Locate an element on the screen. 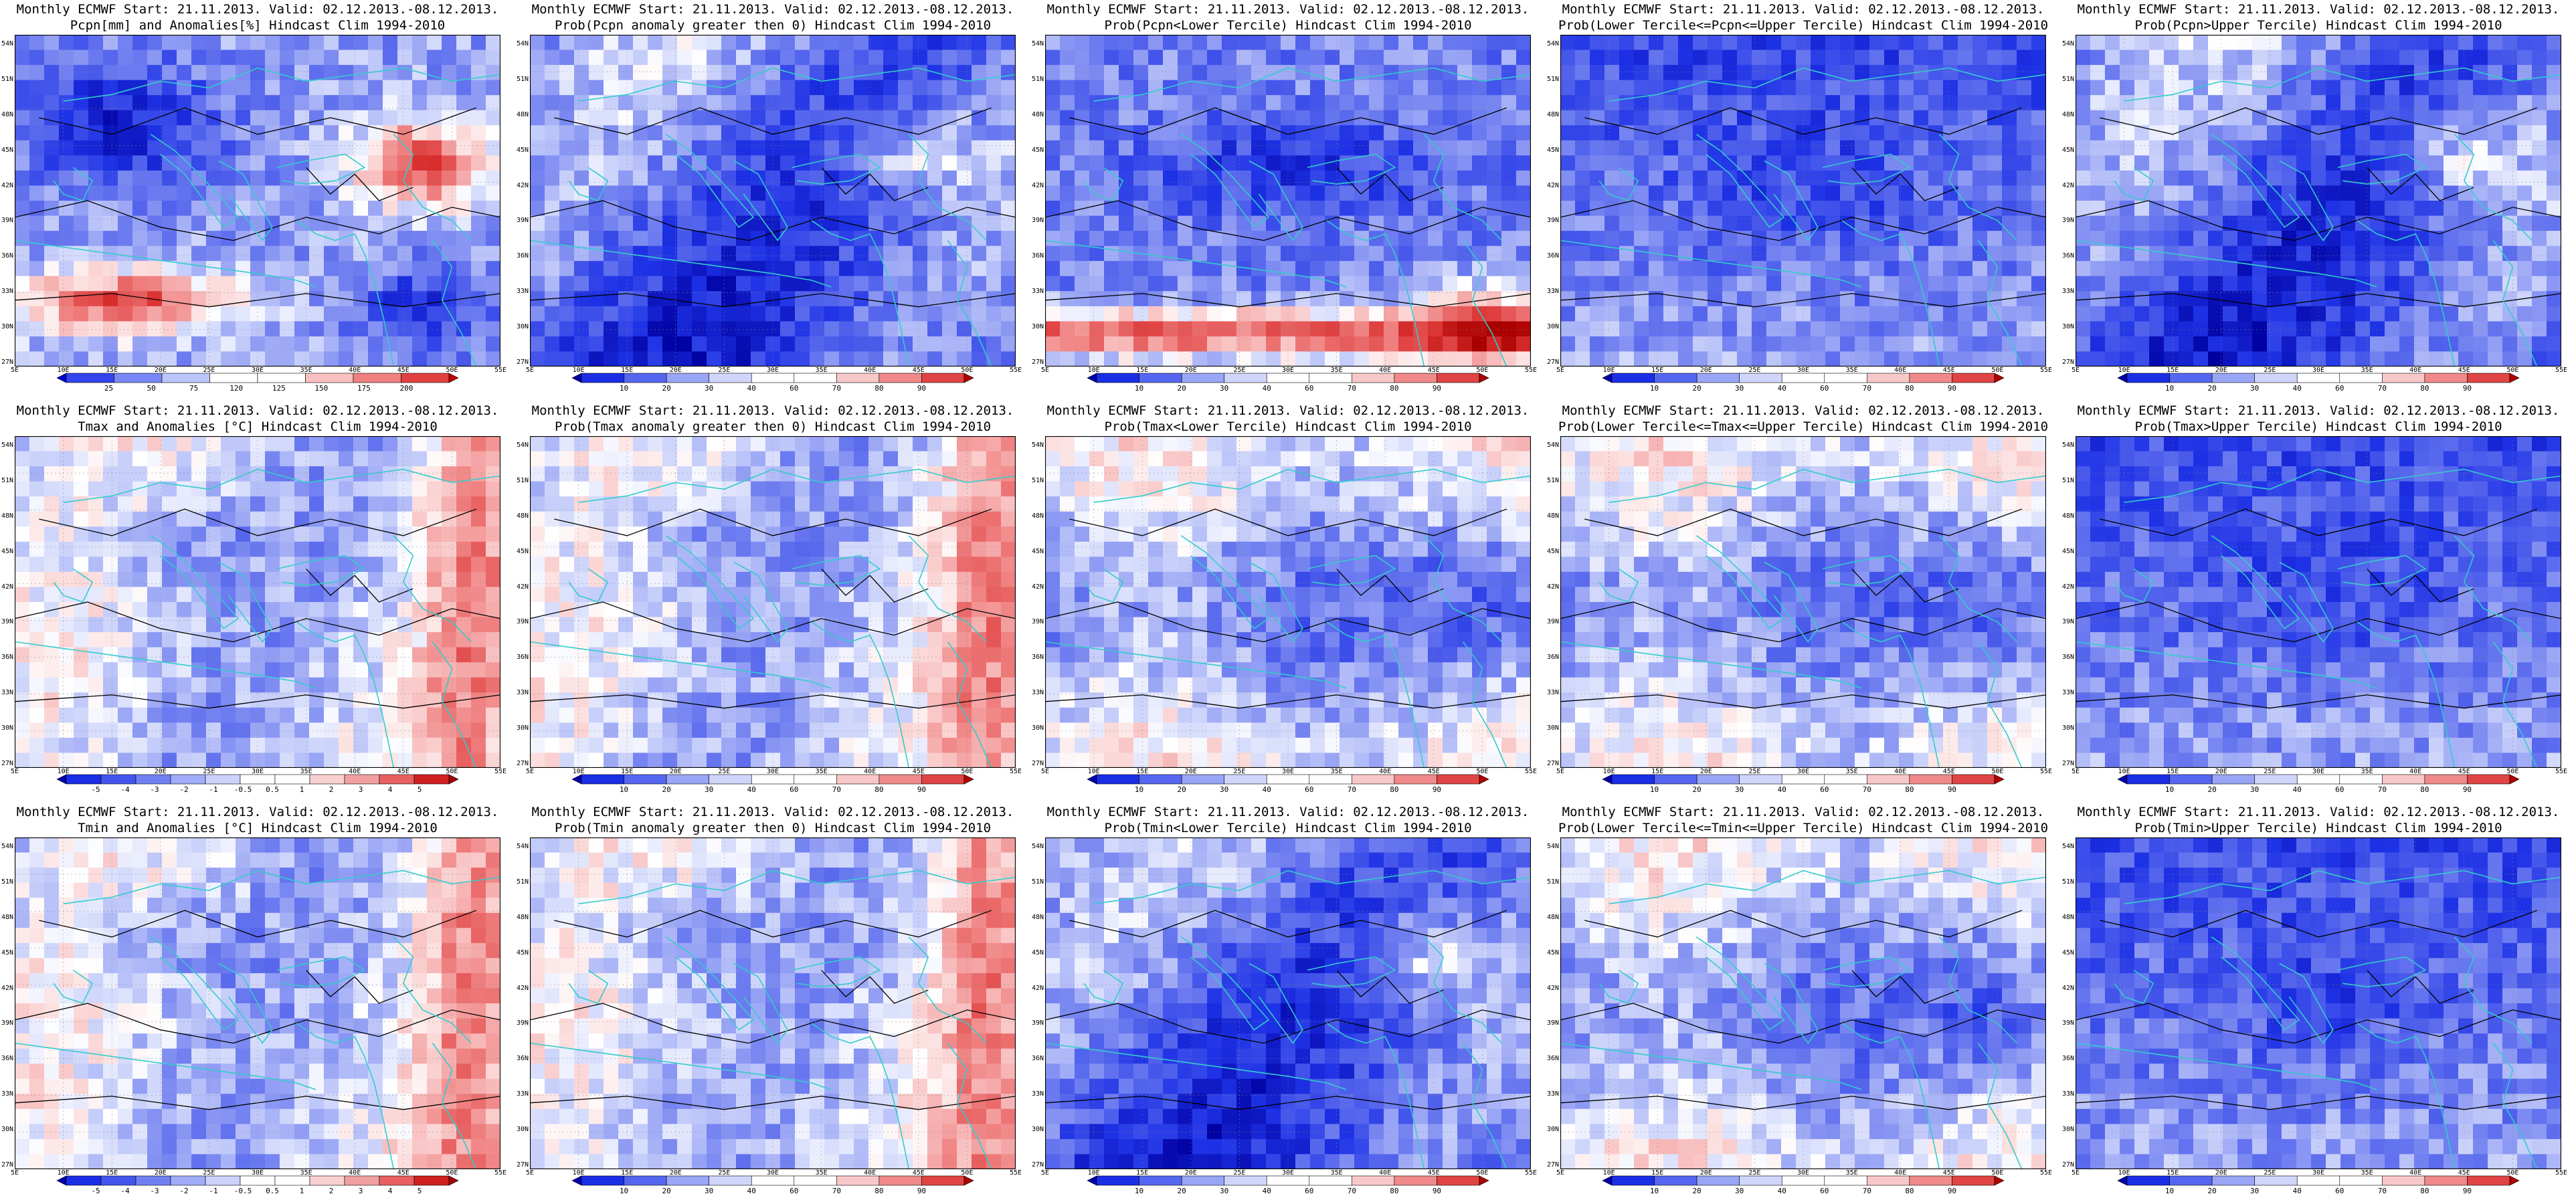 Image resolution: width=2576 pixels, height=1204 pixels. shaded-field is located at coordinates (773, 602).